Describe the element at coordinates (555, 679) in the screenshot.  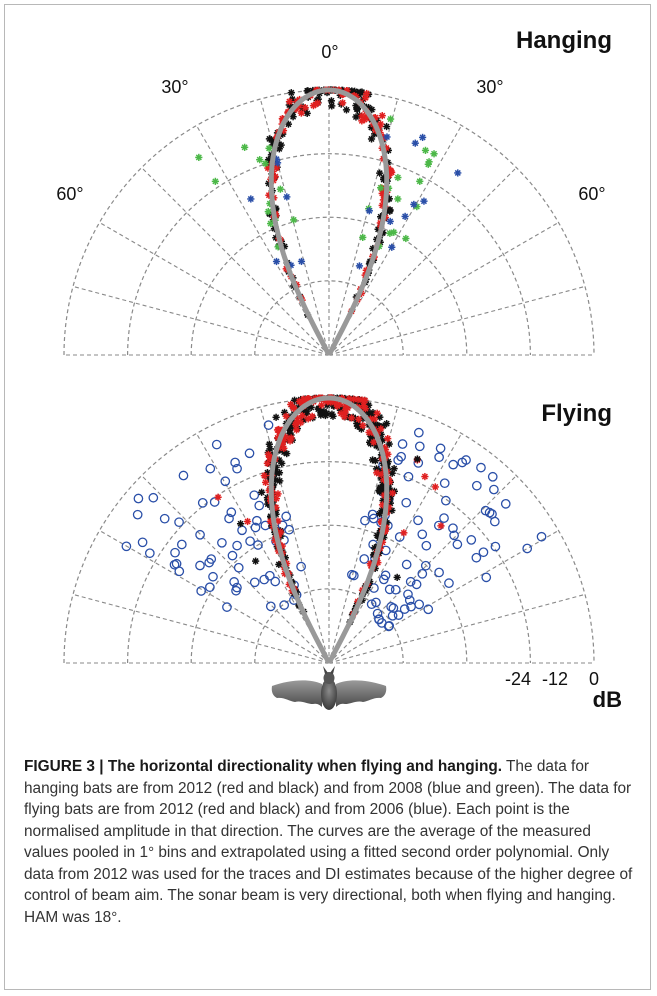
I see `db-tick-minus-12: -12` at that location.